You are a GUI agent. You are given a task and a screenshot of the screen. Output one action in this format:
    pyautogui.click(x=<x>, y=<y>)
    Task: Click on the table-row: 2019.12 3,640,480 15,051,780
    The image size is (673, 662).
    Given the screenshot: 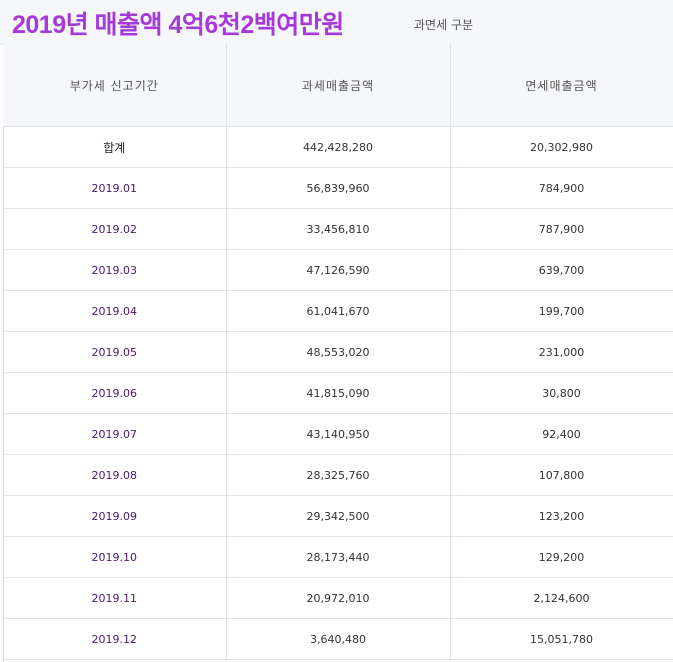 What is the action you would take?
    pyautogui.click(x=338, y=639)
    